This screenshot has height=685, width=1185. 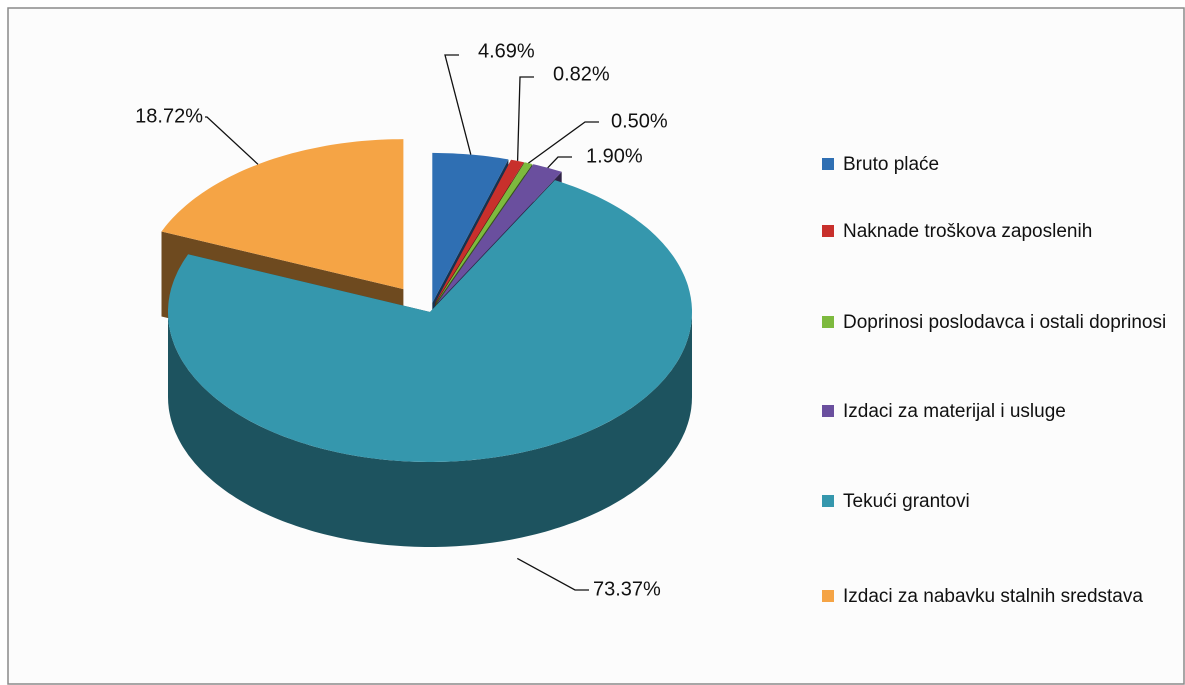 I want to click on legend-item: Doprinosi poslodavca i ostali doprinosi, so click(x=994, y=322).